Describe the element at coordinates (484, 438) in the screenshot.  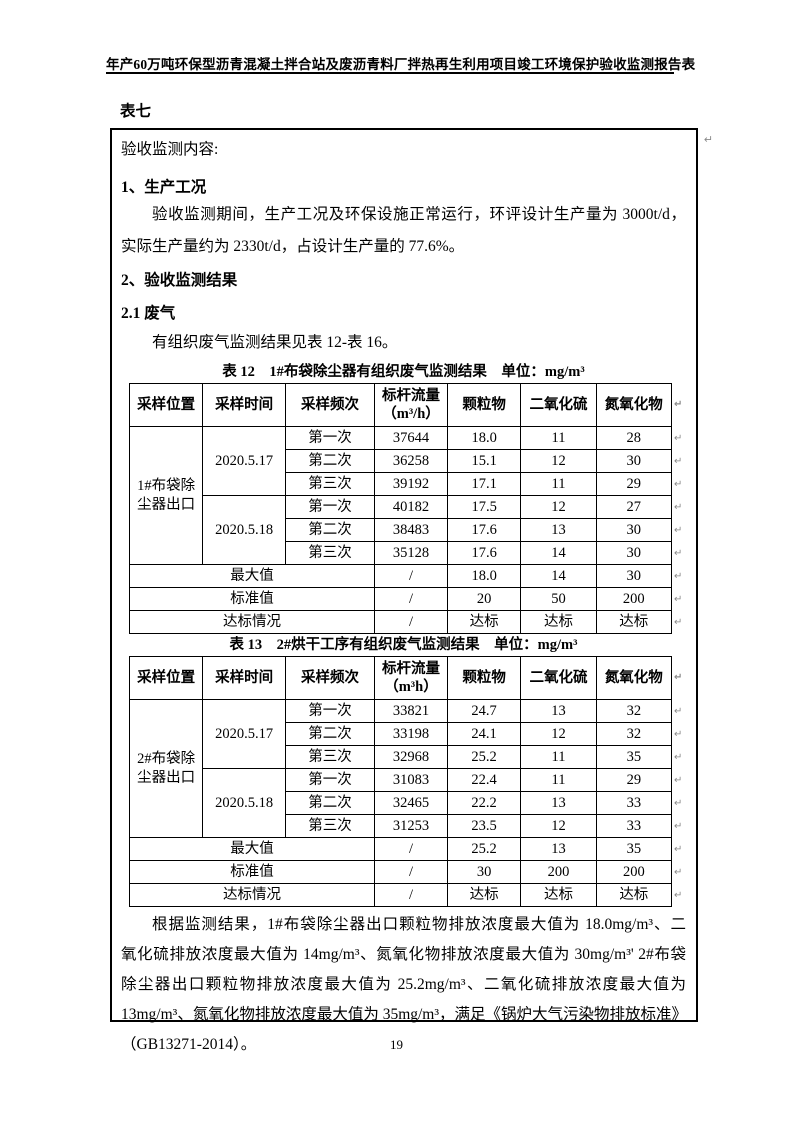
I see `cell-pm: 18.0` at that location.